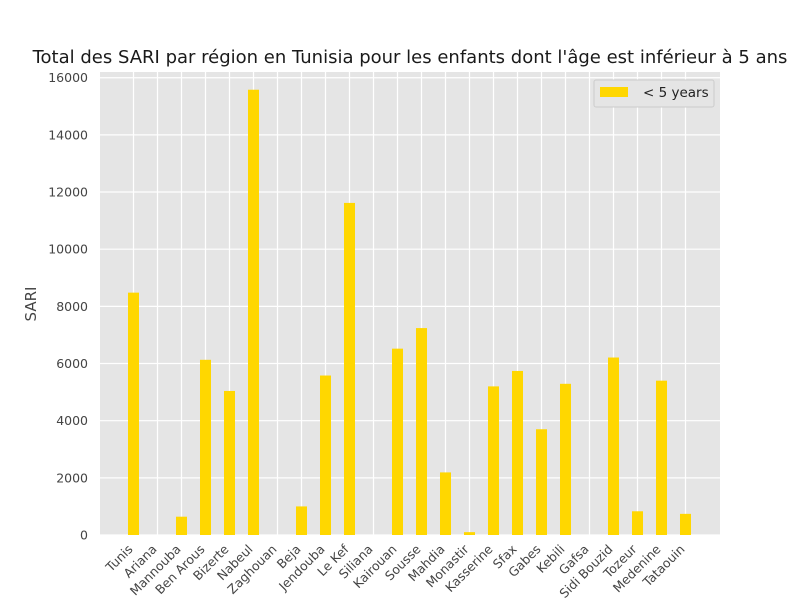  I want to click on legend: < 5 years, so click(654, 93).